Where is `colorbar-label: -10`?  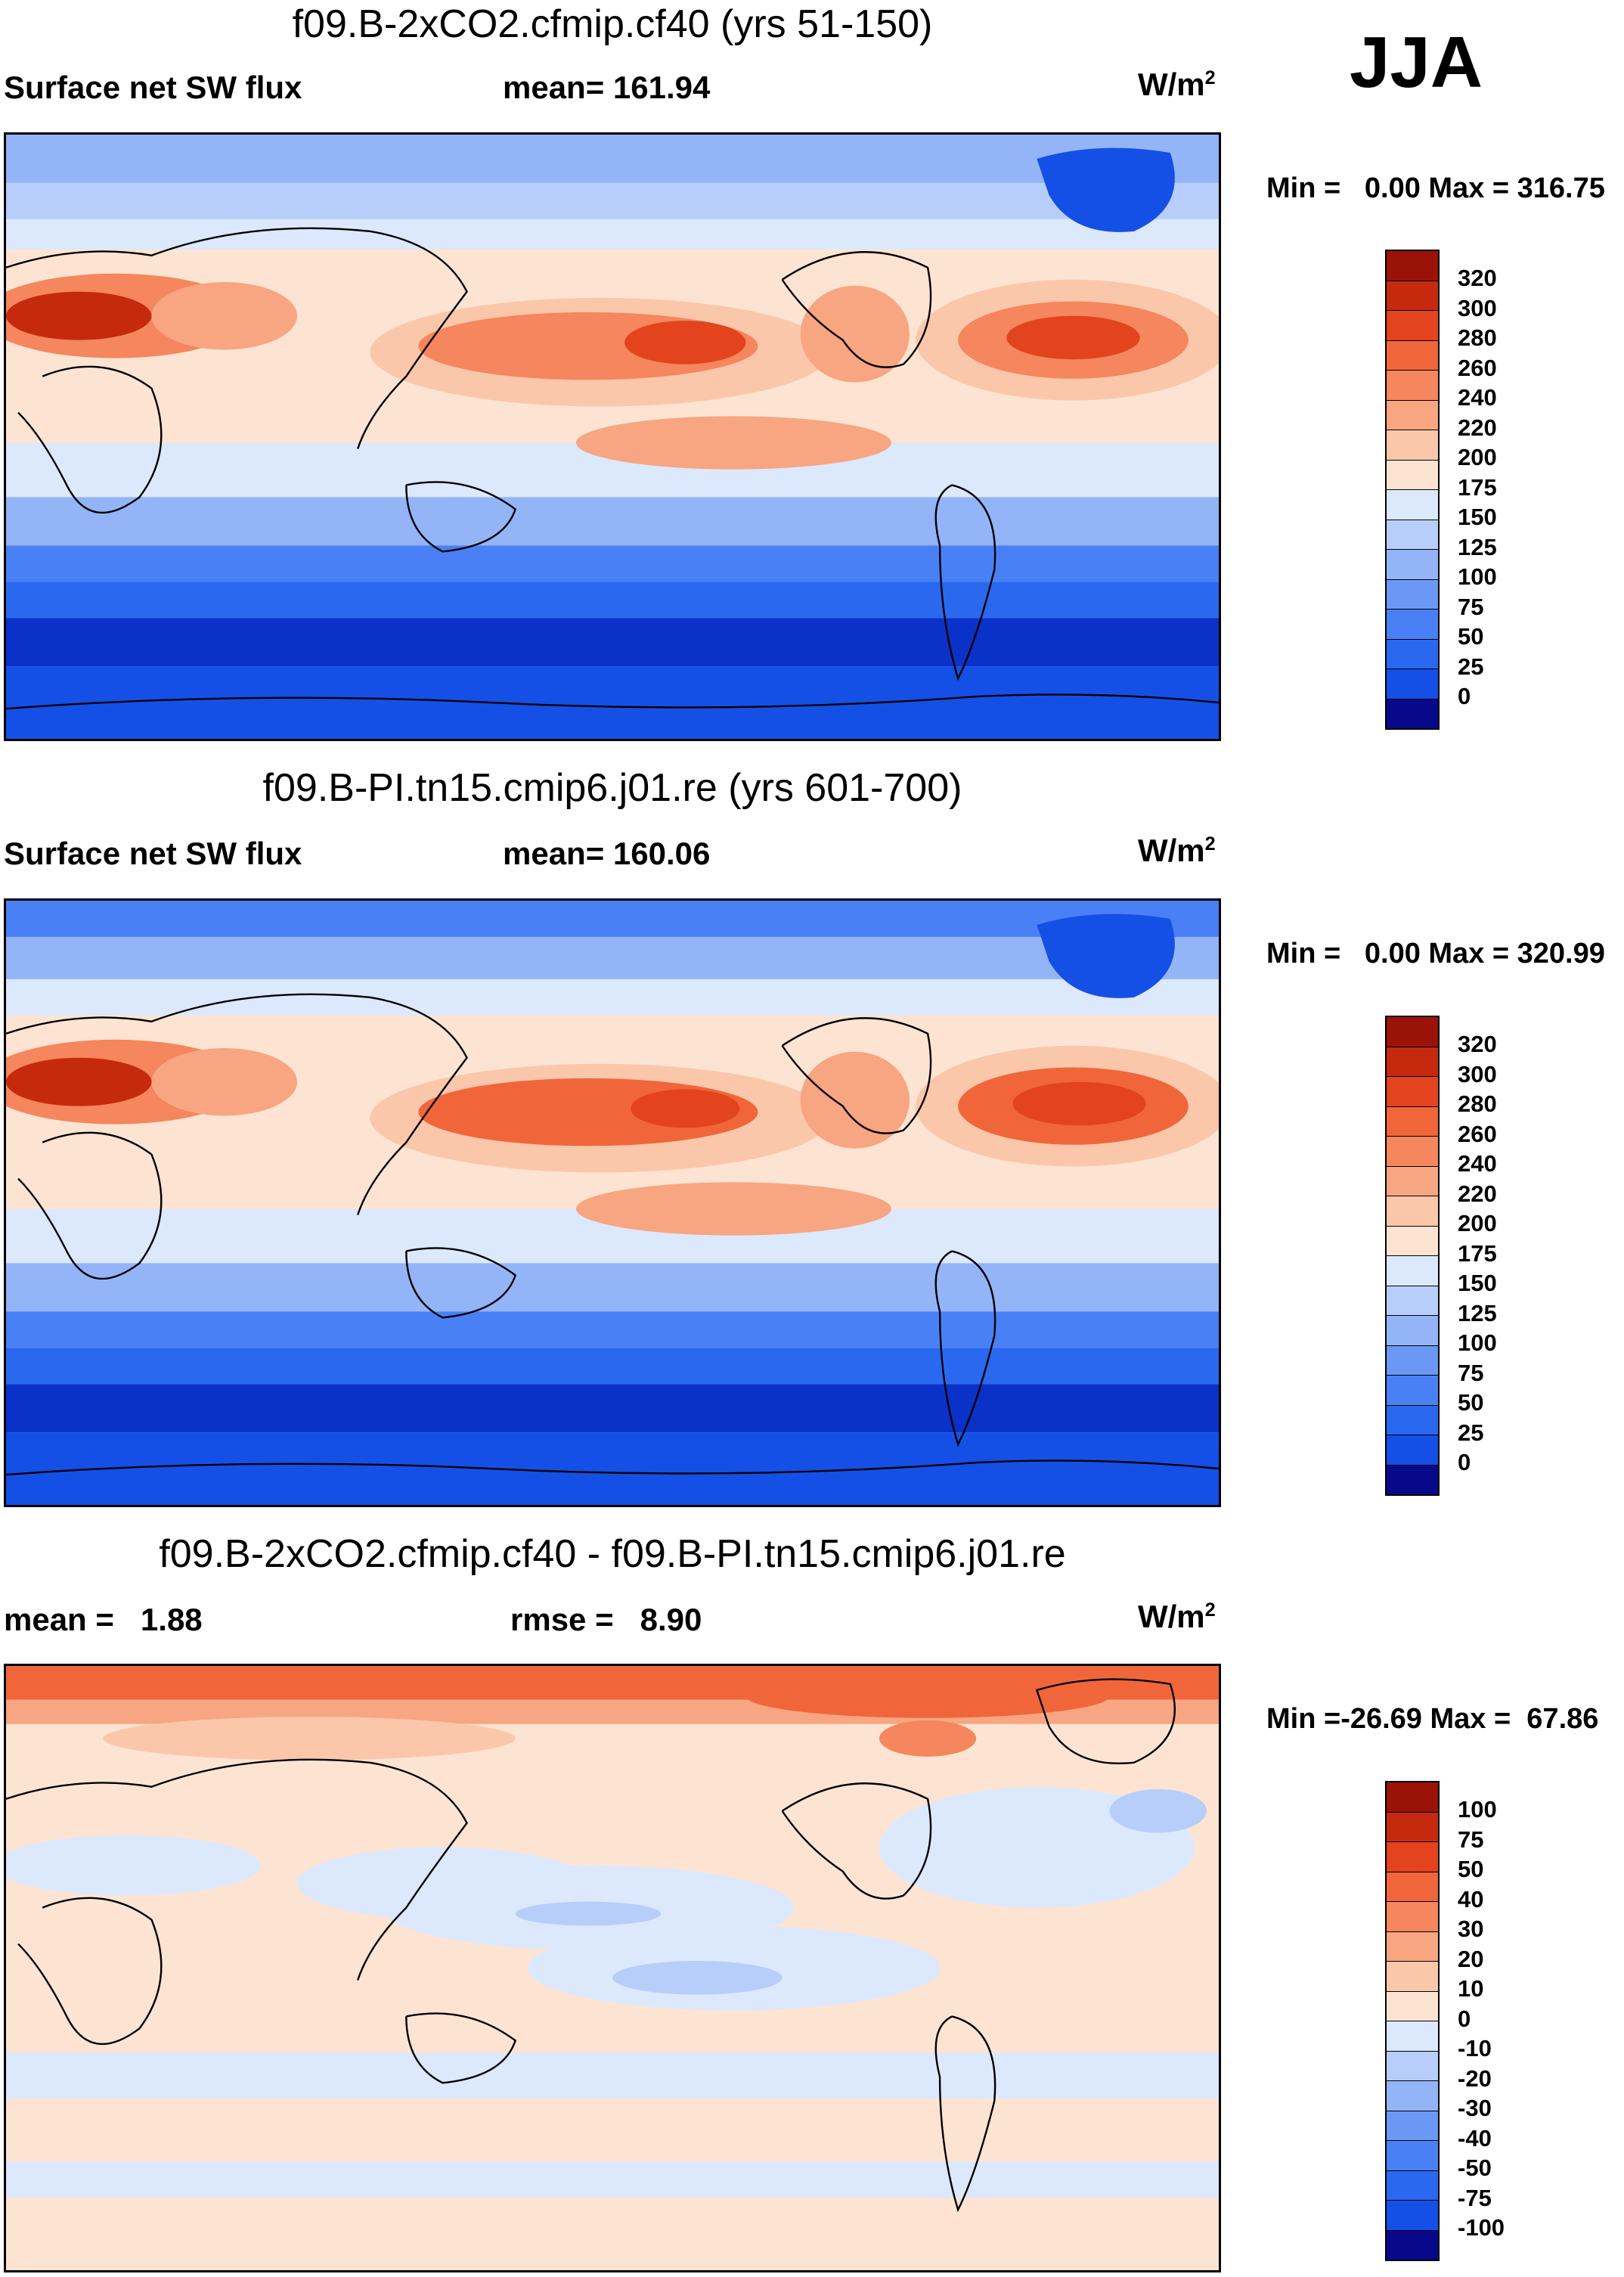
colorbar-label: -10 is located at coordinates (1475, 2048).